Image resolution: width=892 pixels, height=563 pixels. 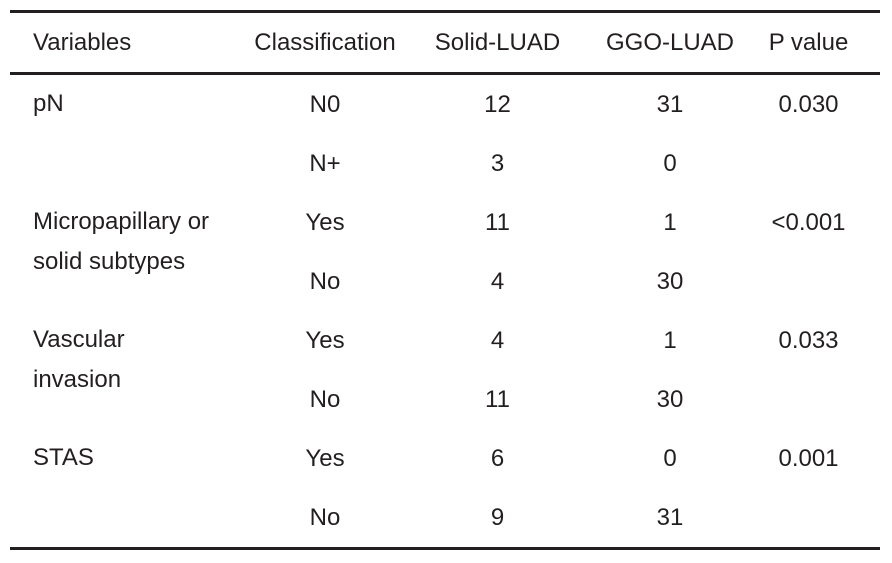 I want to click on variable-cell-vascular-invasion: Vascular invasion, so click(x=125, y=370).